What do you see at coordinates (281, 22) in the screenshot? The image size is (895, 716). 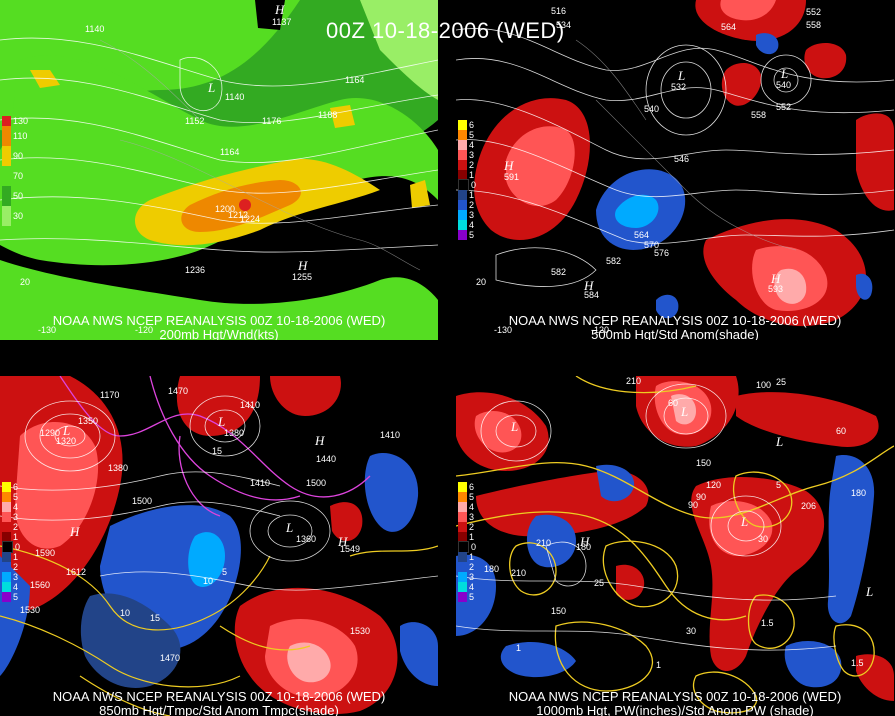 I see `svg-text: 1137` at bounding box center [281, 22].